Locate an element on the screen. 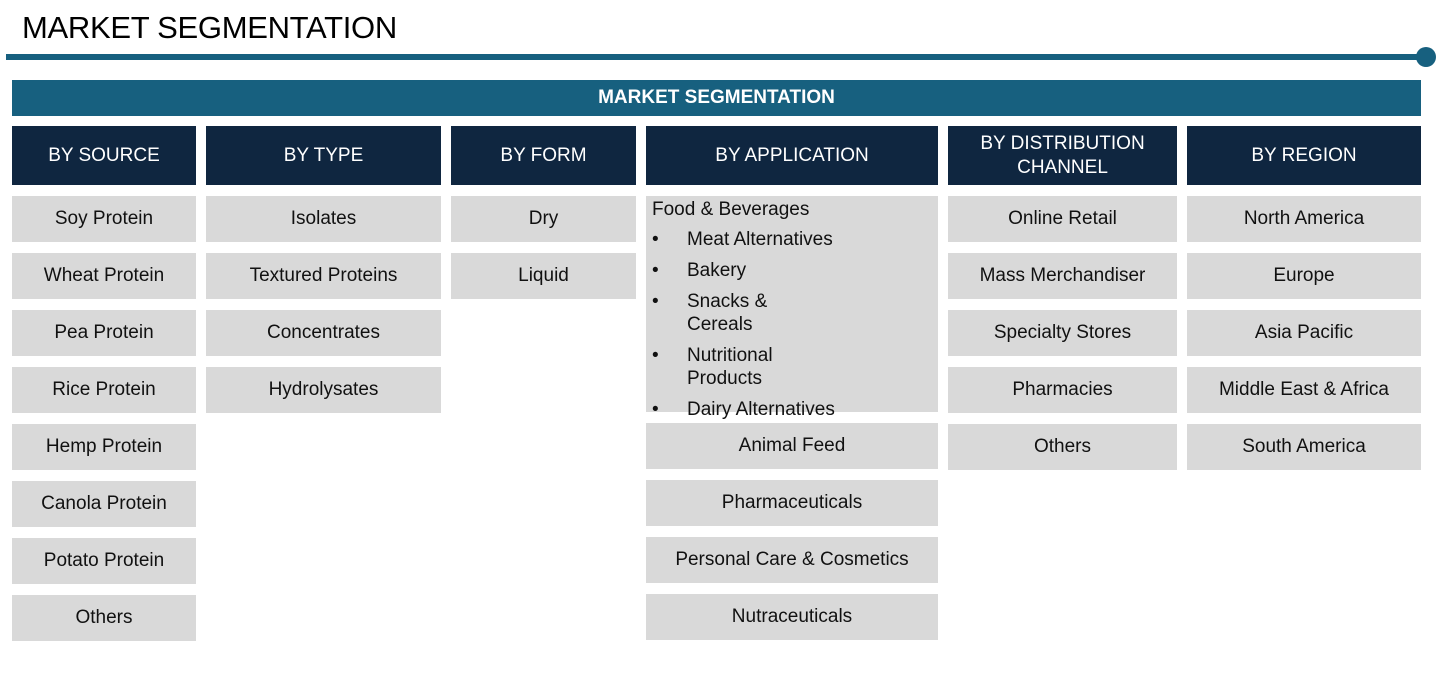 Image resolution: width=1449 pixels, height=676 pixels. sub-item-label: Bakery is located at coordinates (717, 270).